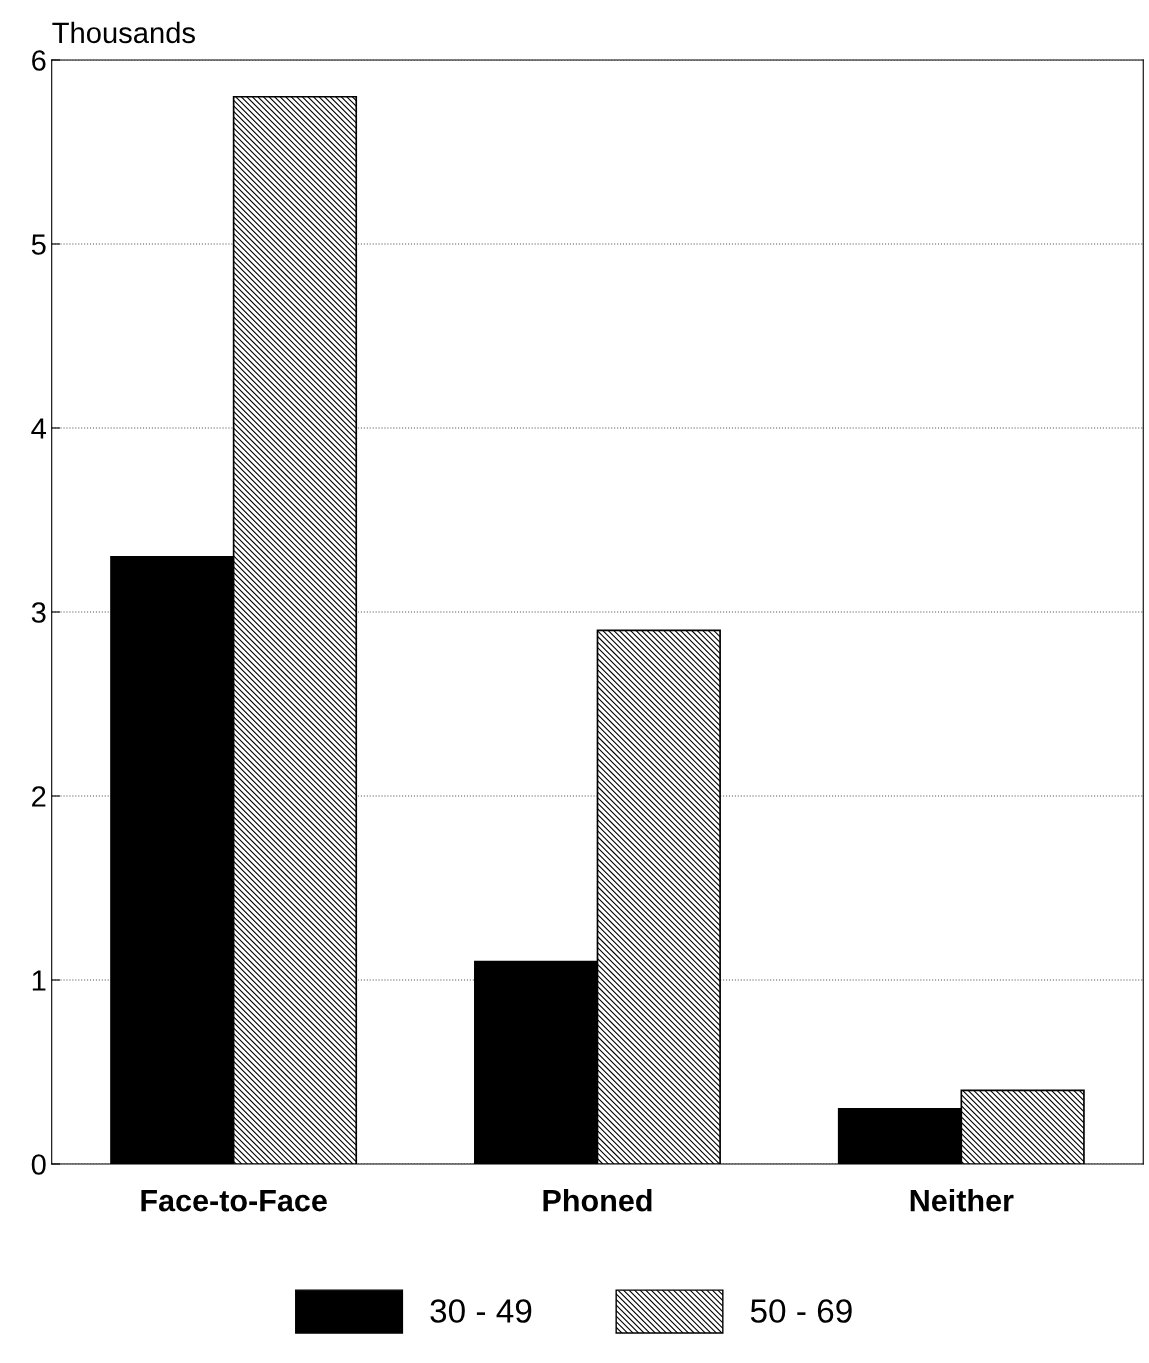 This screenshot has width=1149, height=1363. Describe the element at coordinates (962, 1200) in the screenshot. I see `x-tick-label: Neither` at that location.